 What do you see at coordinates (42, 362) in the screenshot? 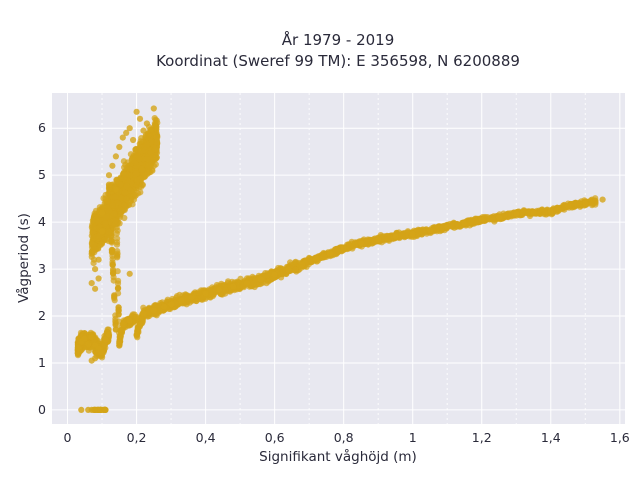
I see `y-tick-label: 1` at bounding box center [42, 362].